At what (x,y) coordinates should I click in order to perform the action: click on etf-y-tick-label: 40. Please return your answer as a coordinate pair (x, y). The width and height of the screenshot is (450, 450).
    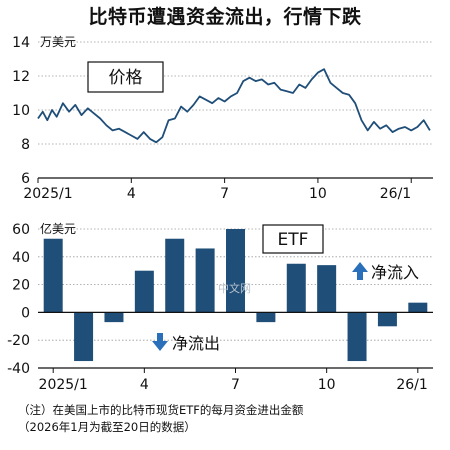
    Looking at the image, I should click on (21, 258).